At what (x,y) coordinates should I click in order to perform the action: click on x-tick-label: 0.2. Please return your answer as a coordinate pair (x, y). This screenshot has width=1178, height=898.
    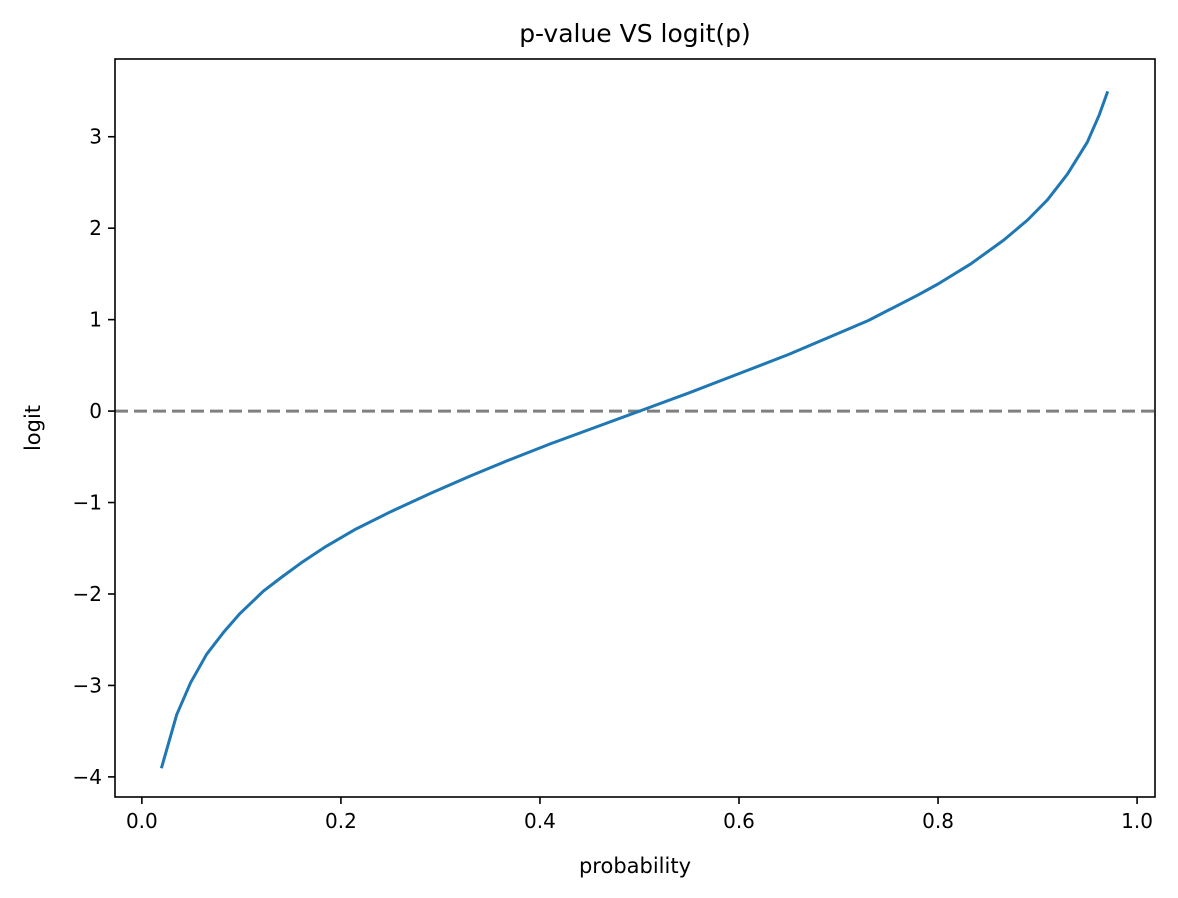
    Looking at the image, I should click on (341, 821).